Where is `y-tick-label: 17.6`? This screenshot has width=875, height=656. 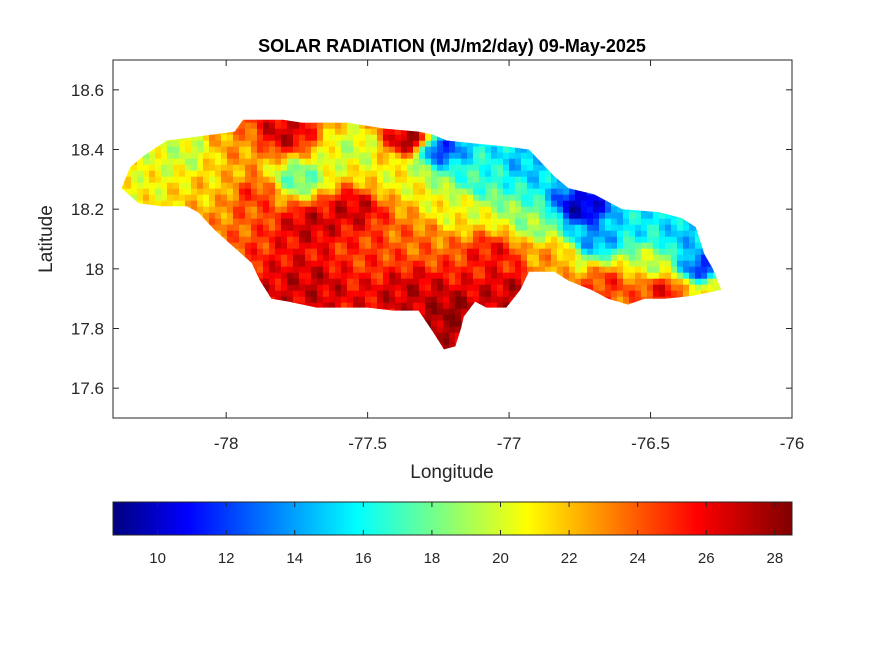
y-tick-label: 17.6 is located at coordinates (87, 388).